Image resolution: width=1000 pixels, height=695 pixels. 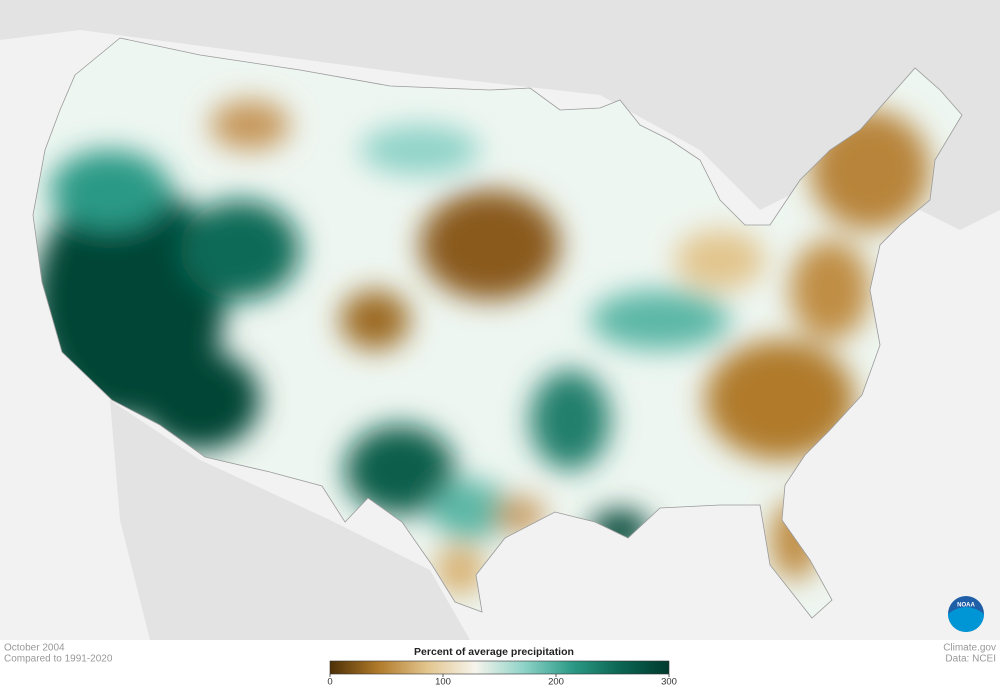 What do you see at coordinates (556, 682) in the screenshot?
I see `colorbar-tick-label: 200` at bounding box center [556, 682].